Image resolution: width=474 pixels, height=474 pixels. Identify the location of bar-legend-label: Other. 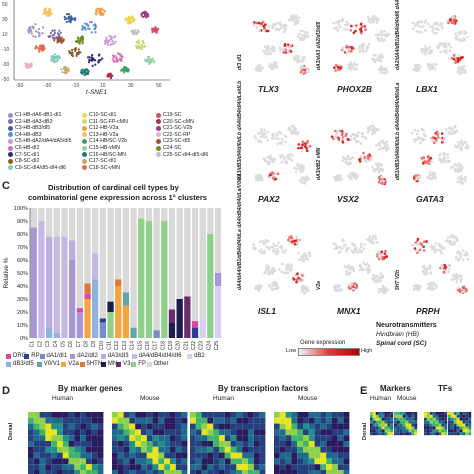
(161, 364).